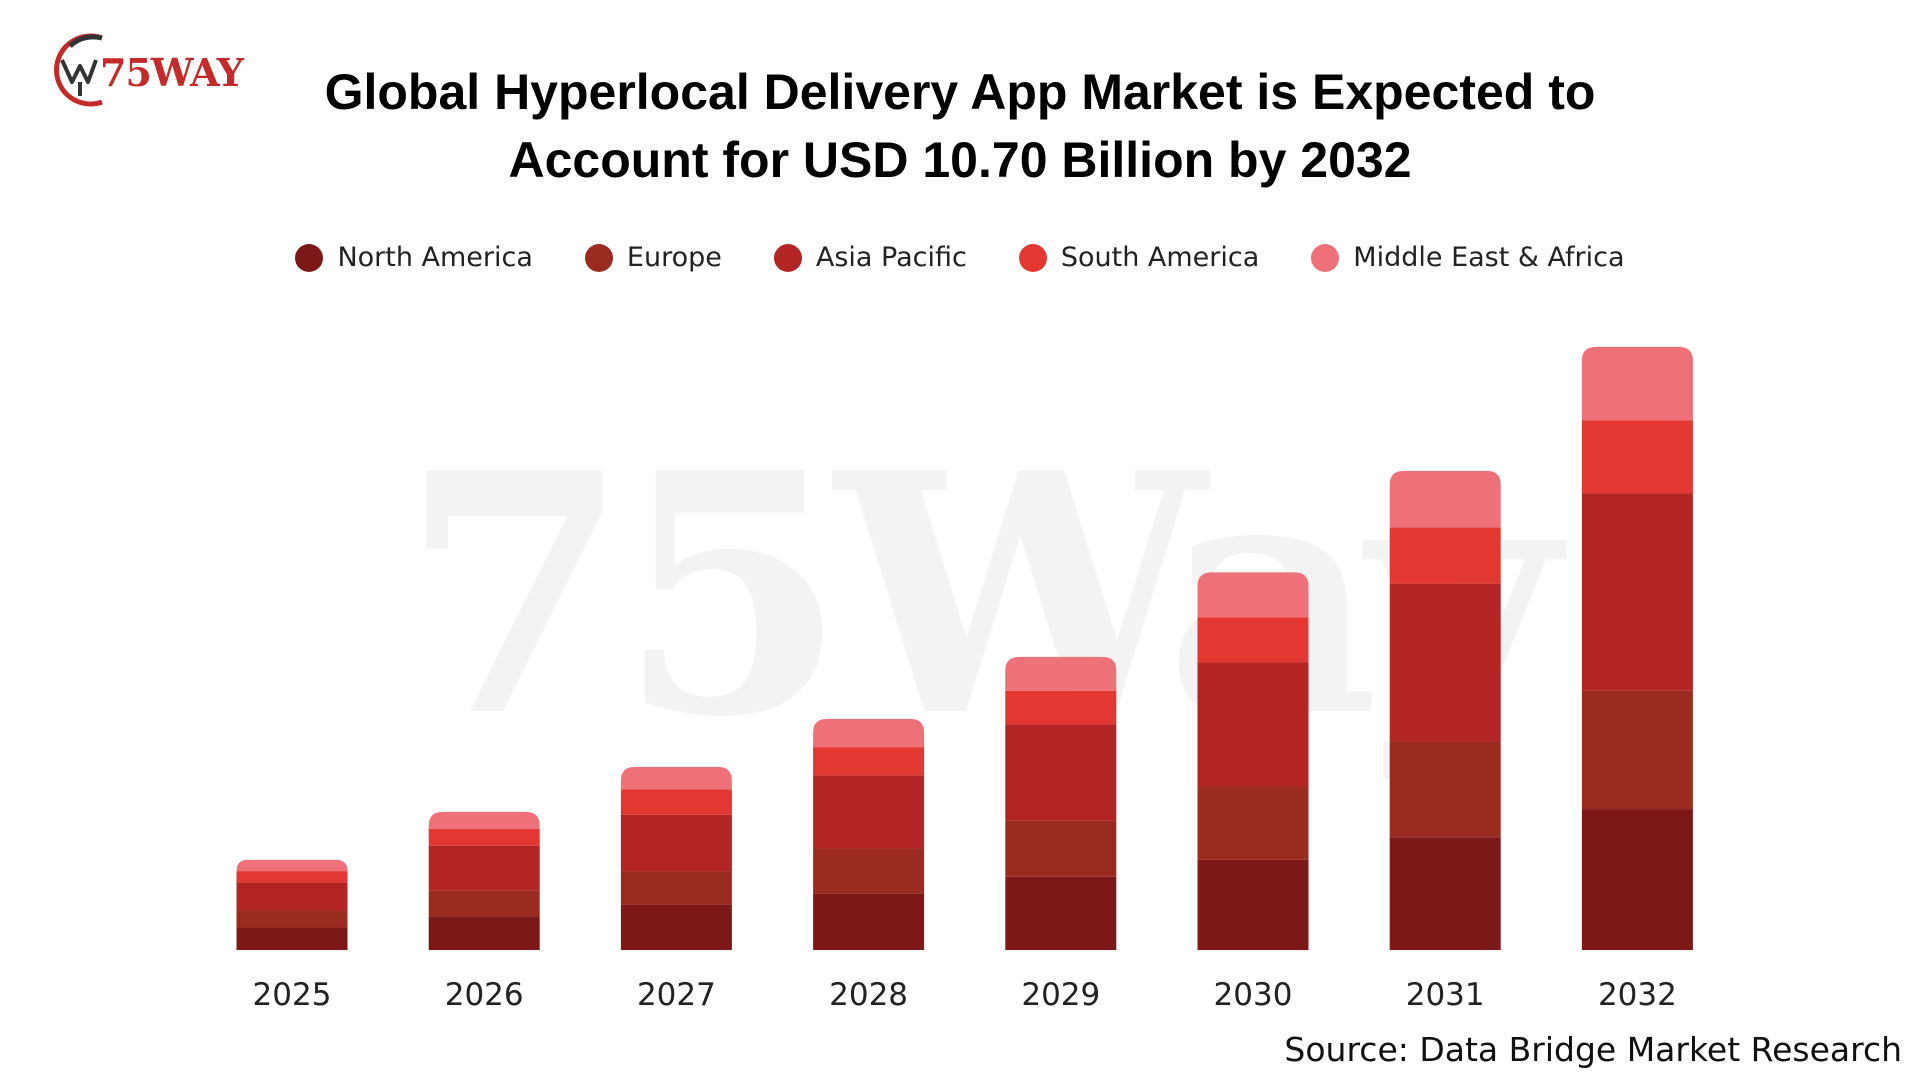 The height and width of the screenshot is (1080, 1920). What do you see at coordinates (1160, 257) in the screenshot?
I see `legend-label: South America` at bounding box center [1160, 257].